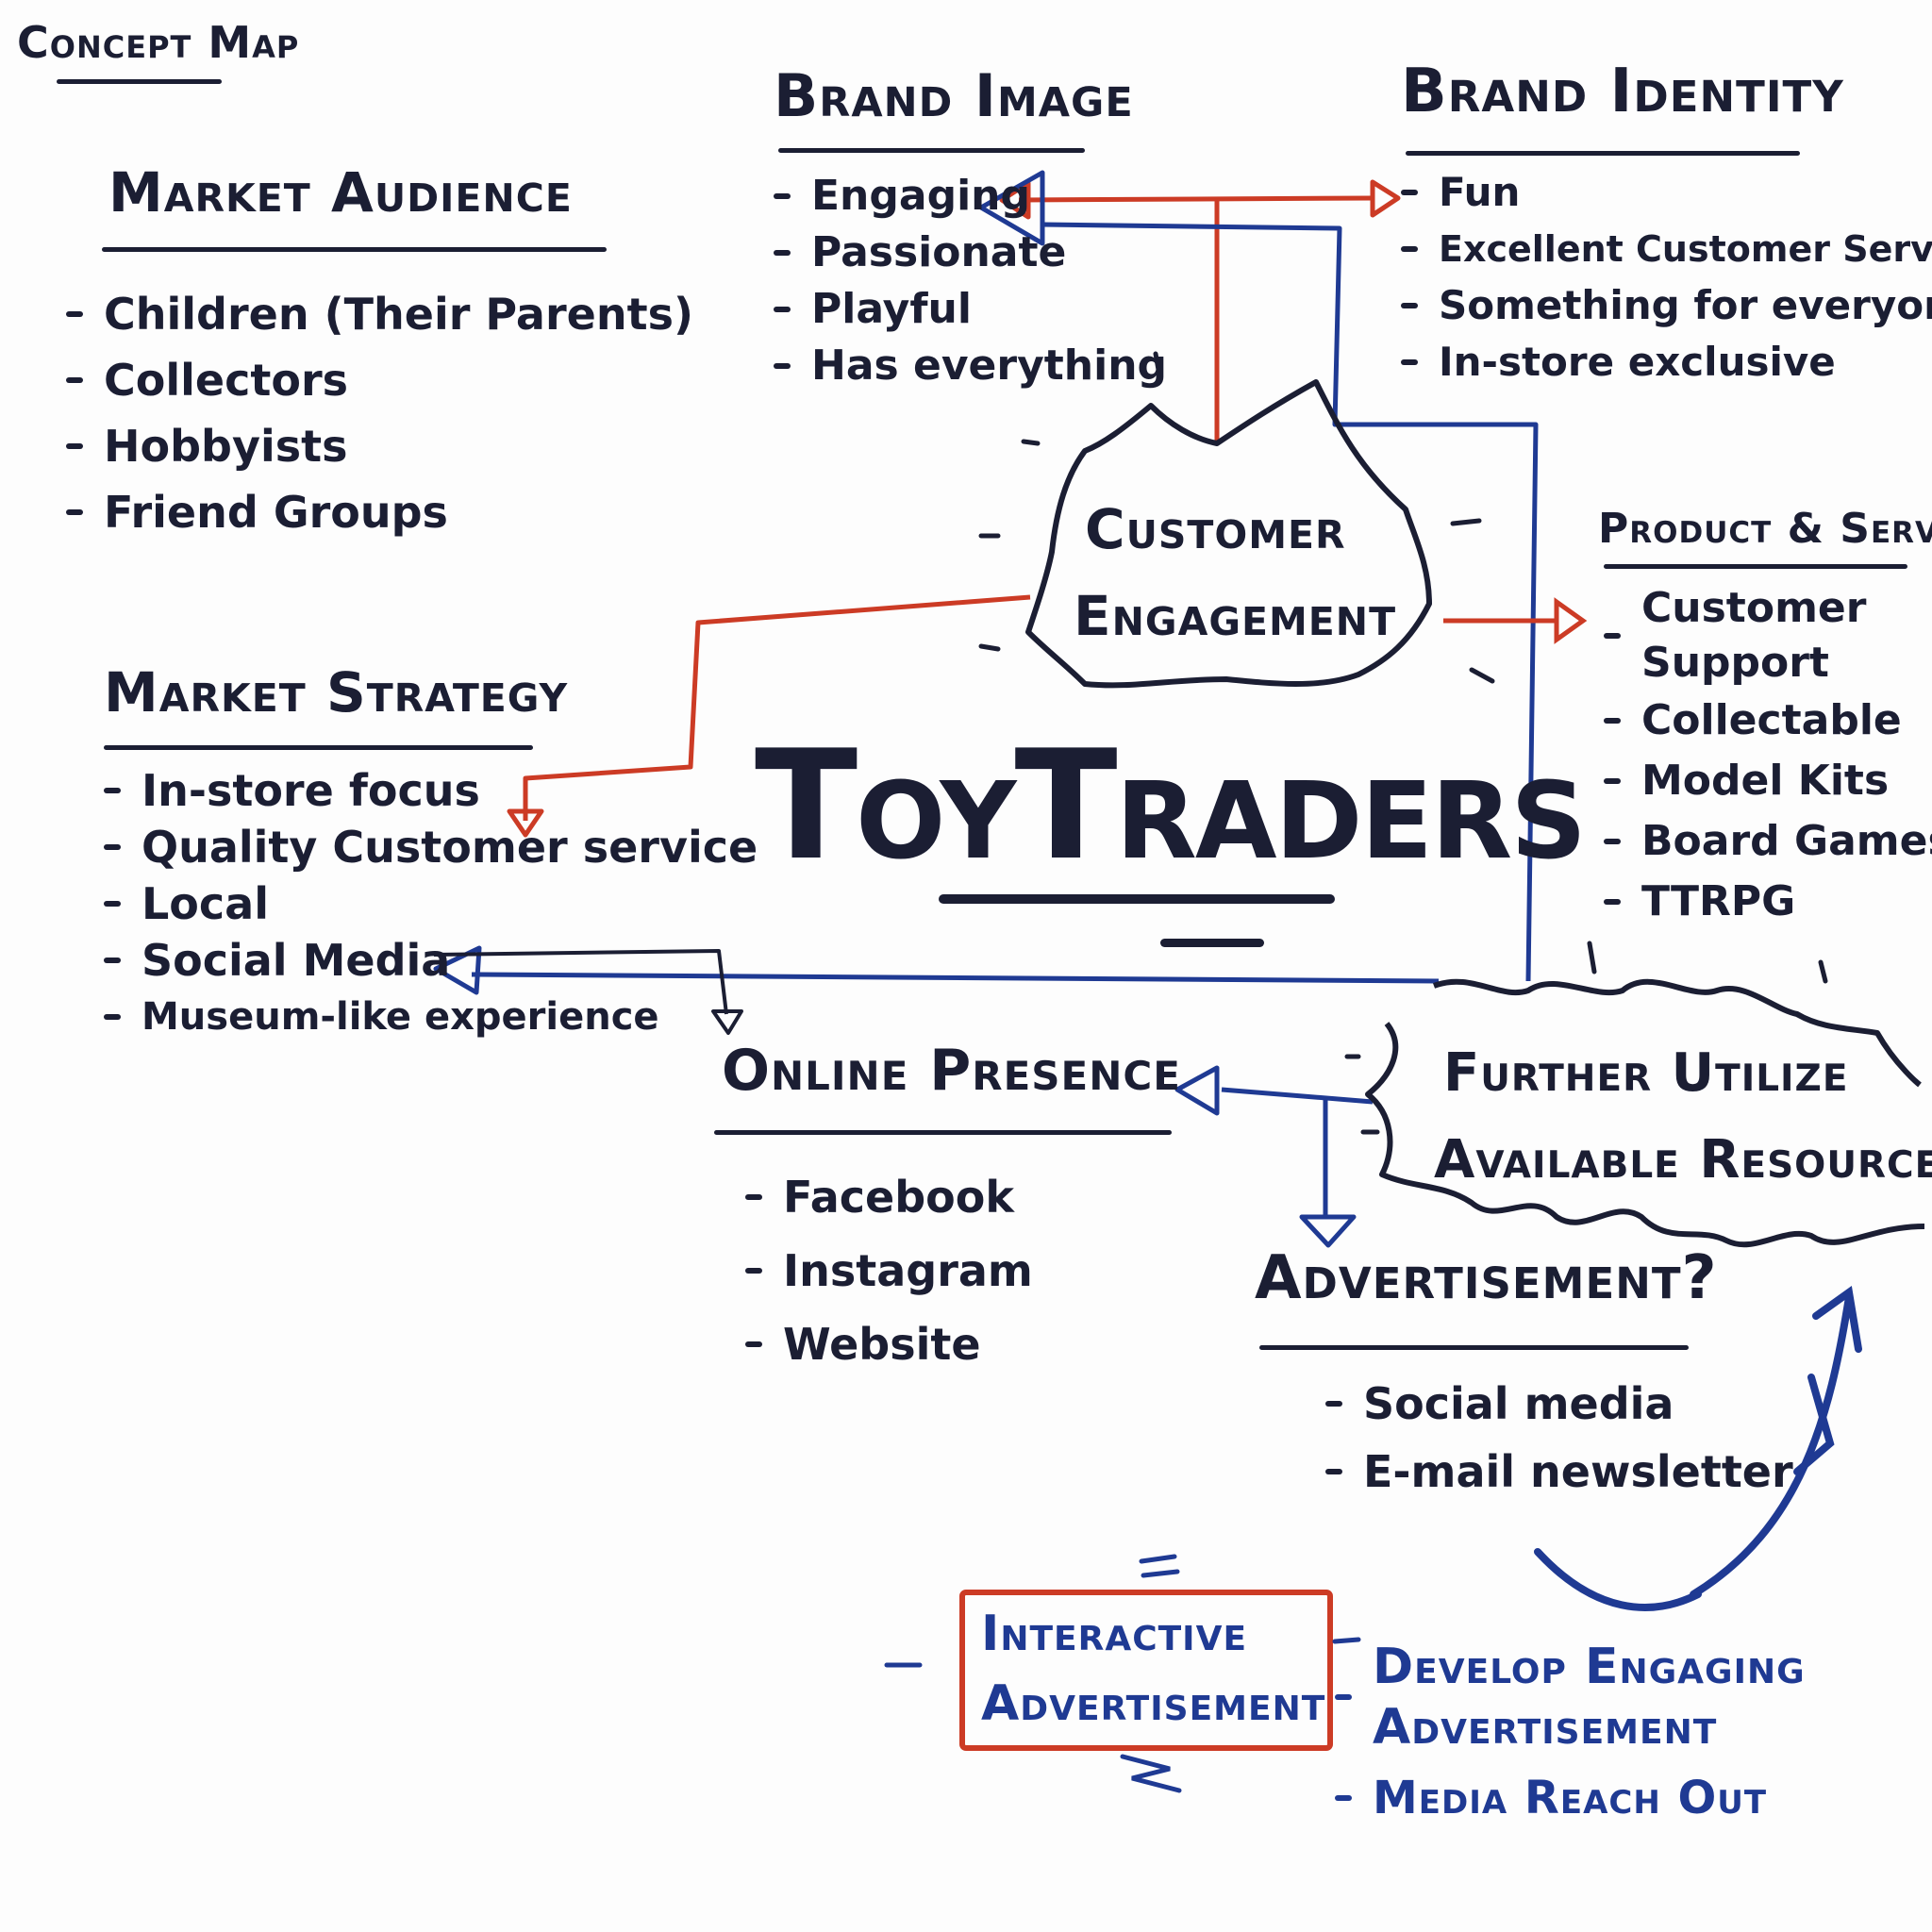 The height and width of the screenshot is (1932, 1932). I want to click on market-audience-underline, so click(355, 249).